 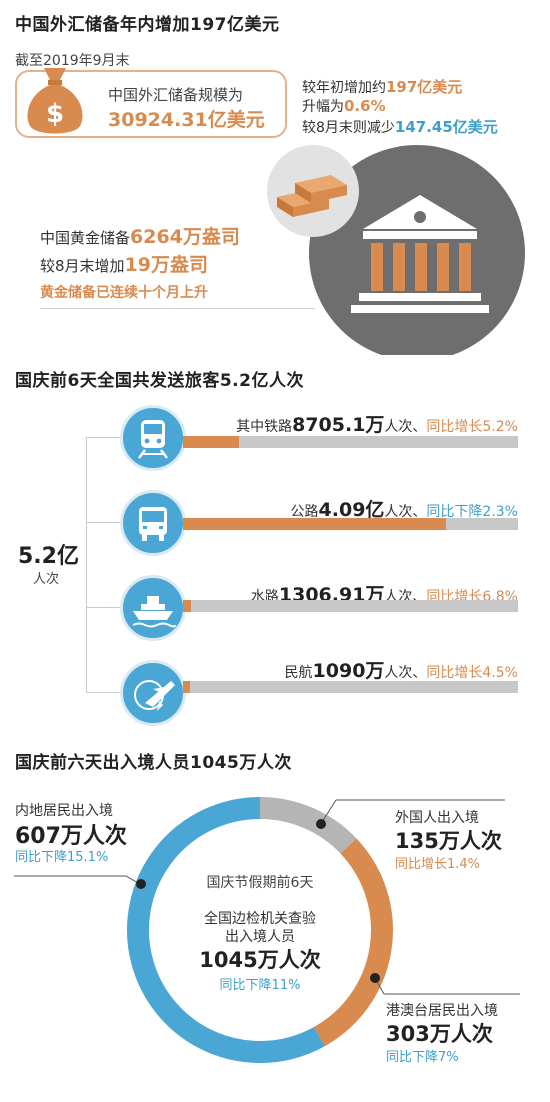 I want to click on mainland-label: 内地居民出入境, so click(x=64, y=811).